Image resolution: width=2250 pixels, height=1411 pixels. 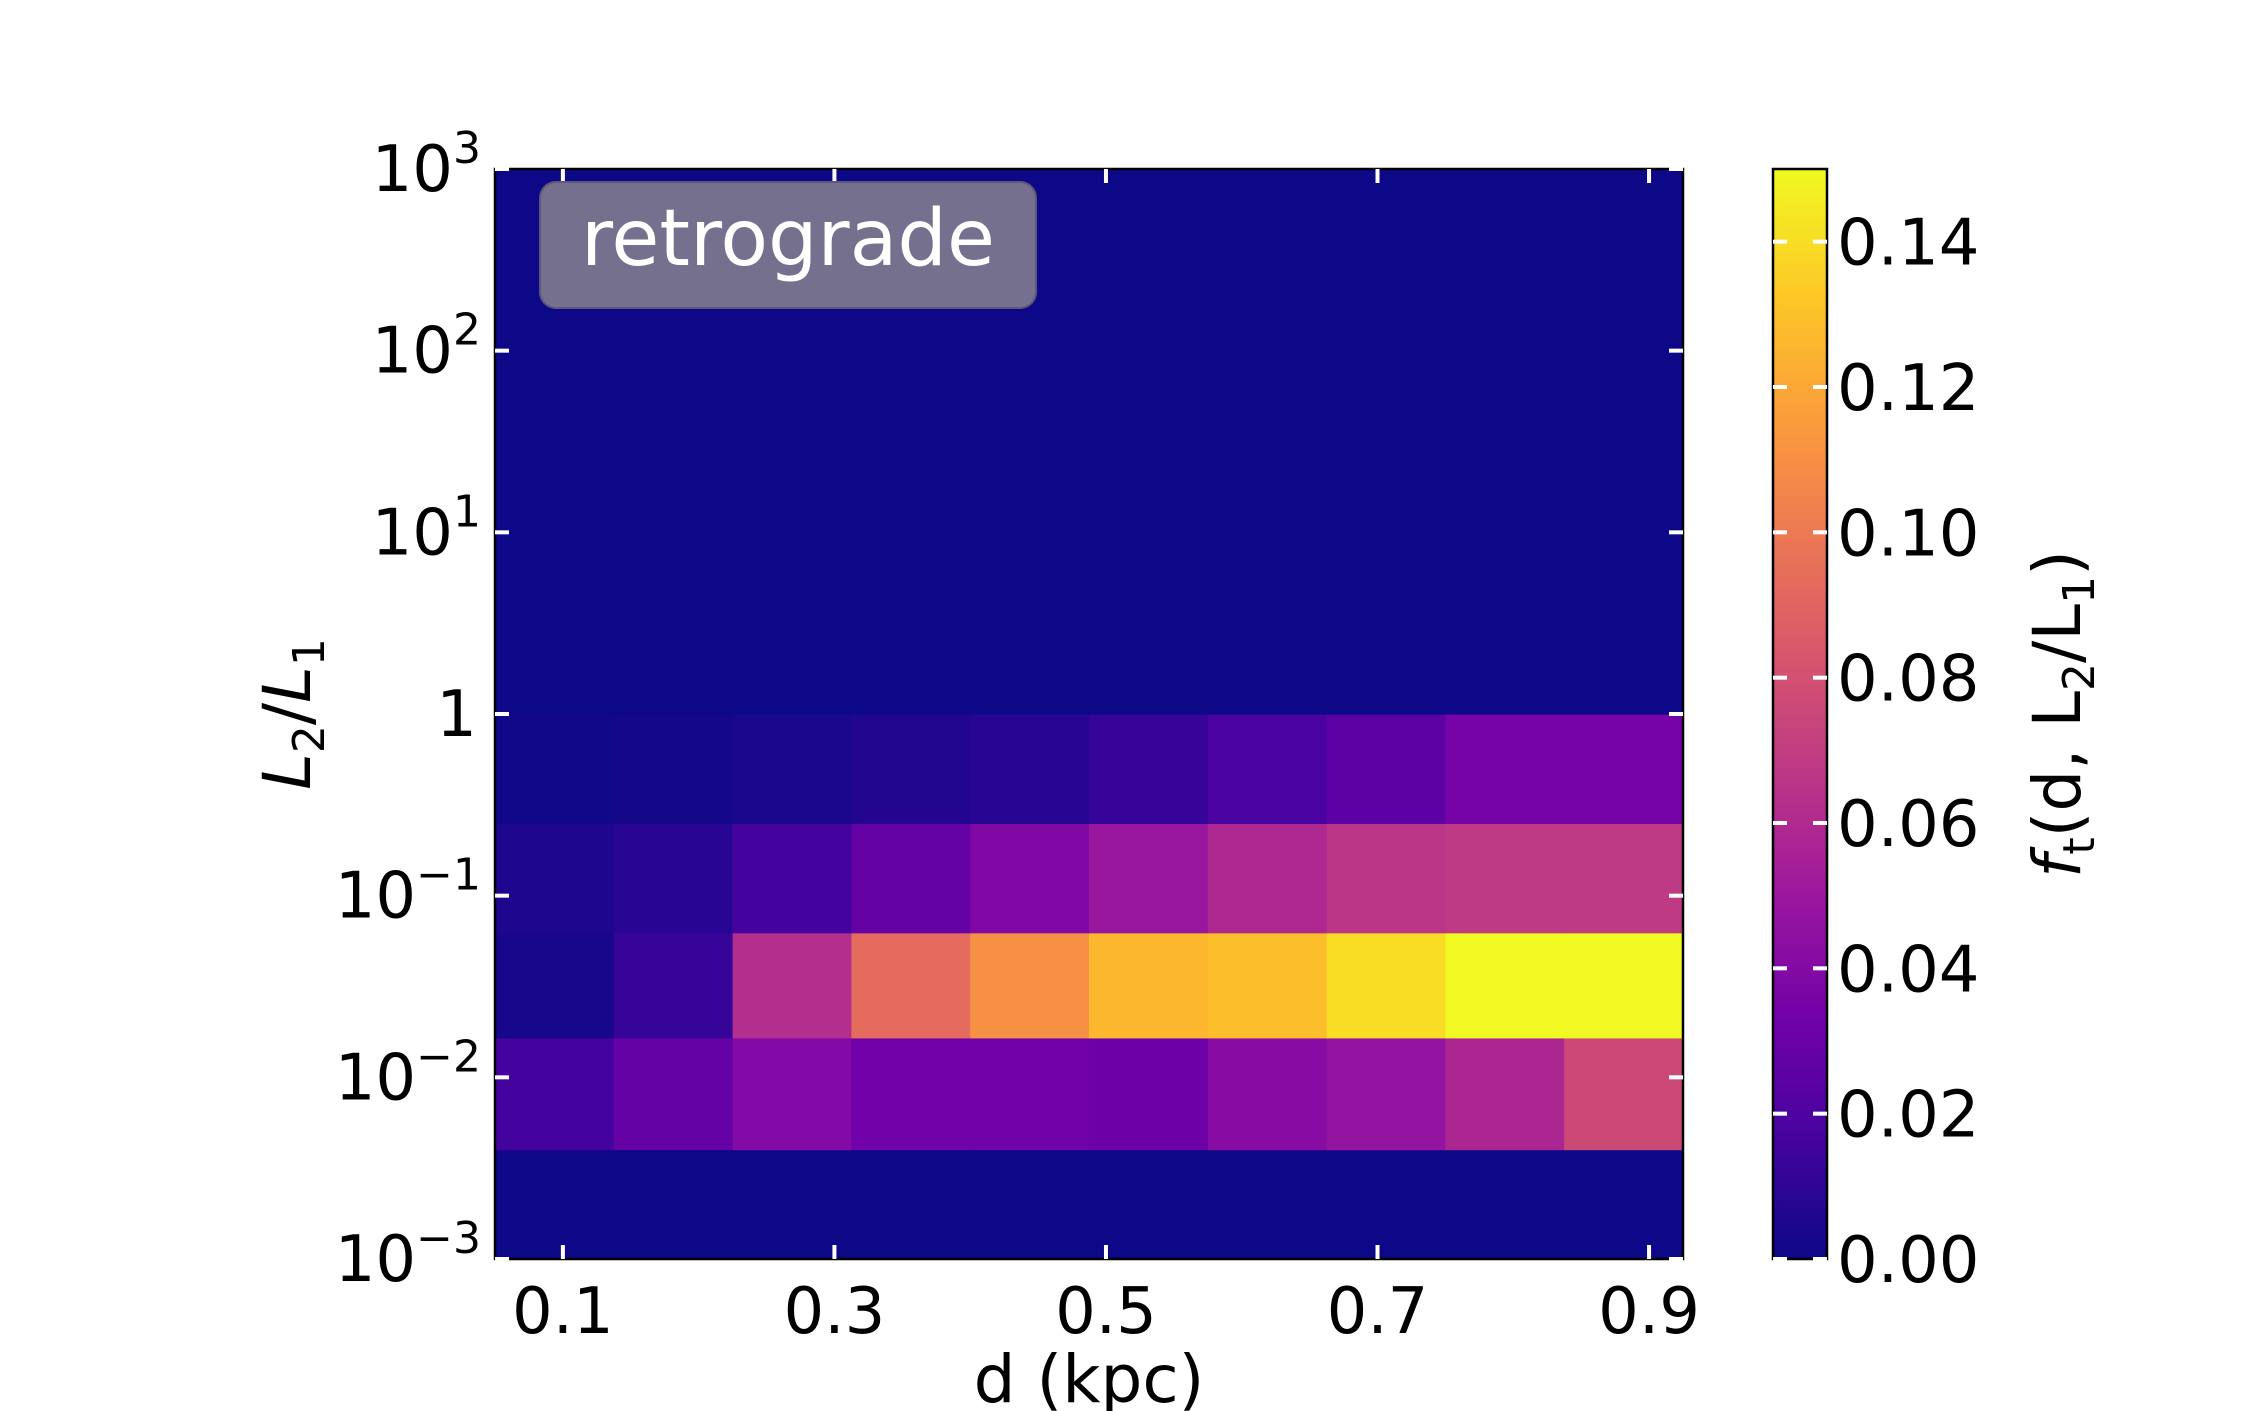 What do you see at coordinates (467, 148) in the screenshot?
I see `y-tick-exponent: 3` at bounding box center [467, 148].